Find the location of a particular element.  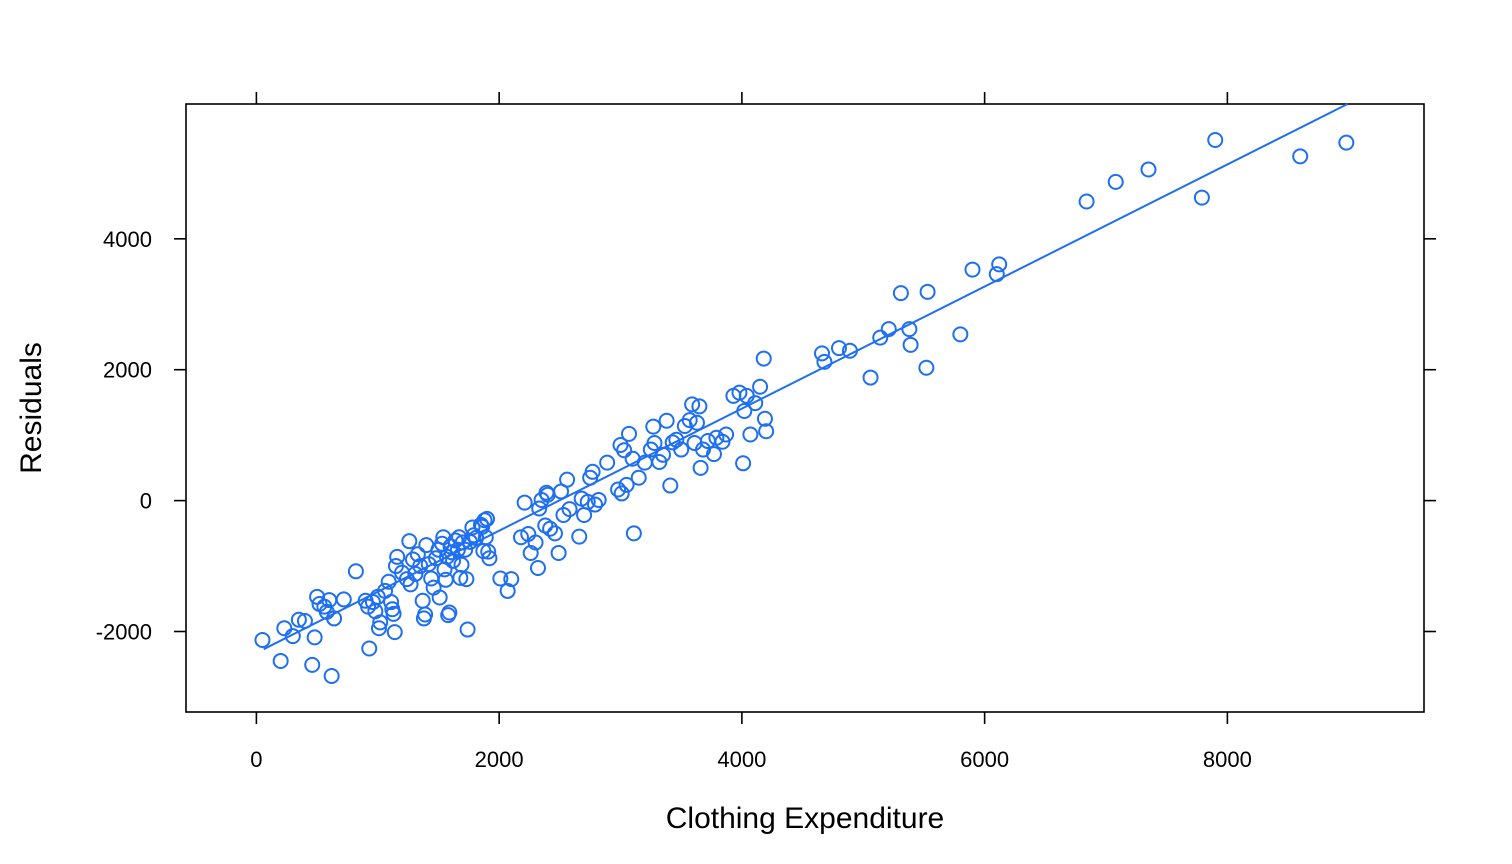

y-tick-label: 0 is located at coordinates (146, 501).